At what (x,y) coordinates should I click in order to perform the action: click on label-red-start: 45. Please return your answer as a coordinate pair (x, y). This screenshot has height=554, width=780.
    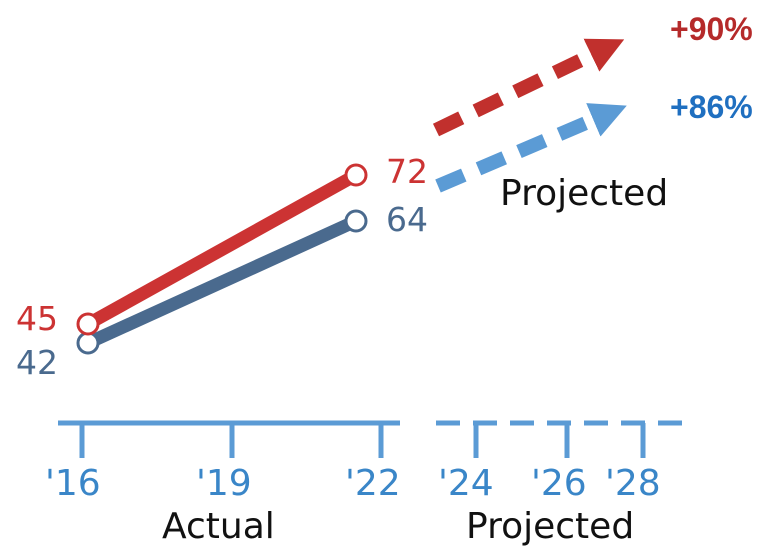
    Looking at the image, I should click on (37, 318).